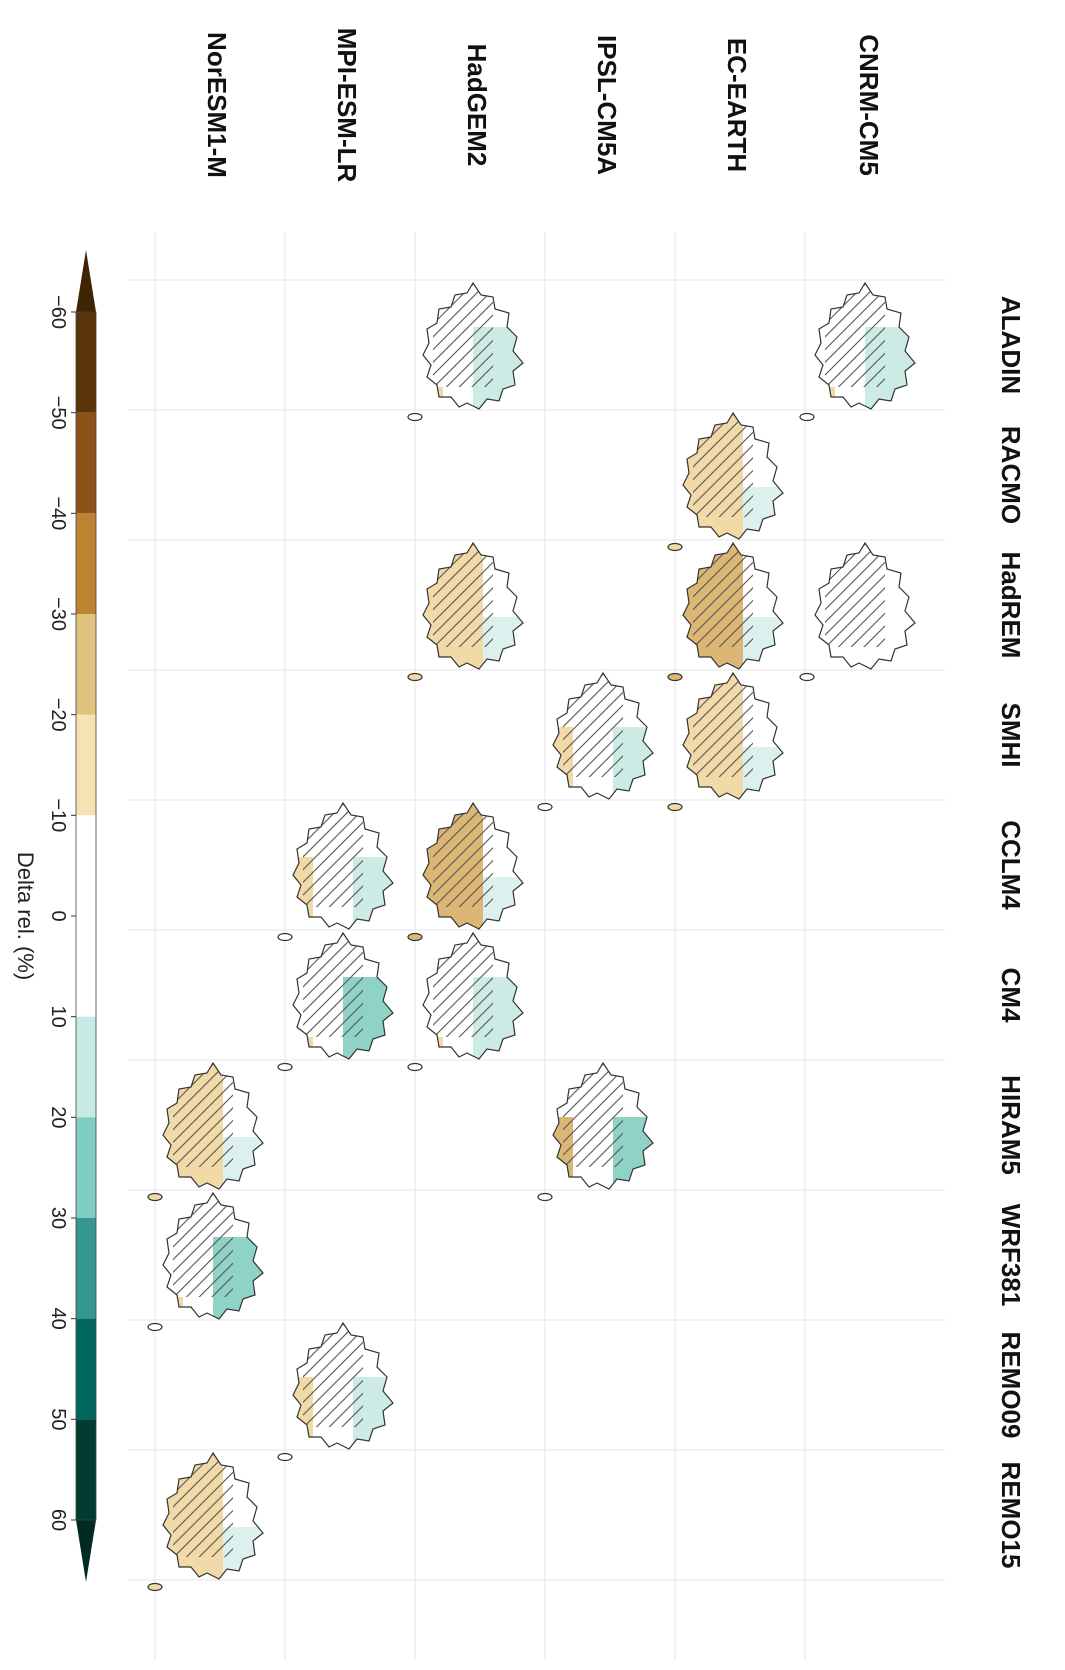 This screenshot has width=1065, height=1670. Describe the element at coordinates (1011, 1385) in the screenshot. I see `rcm-label: REMO09` at that location.